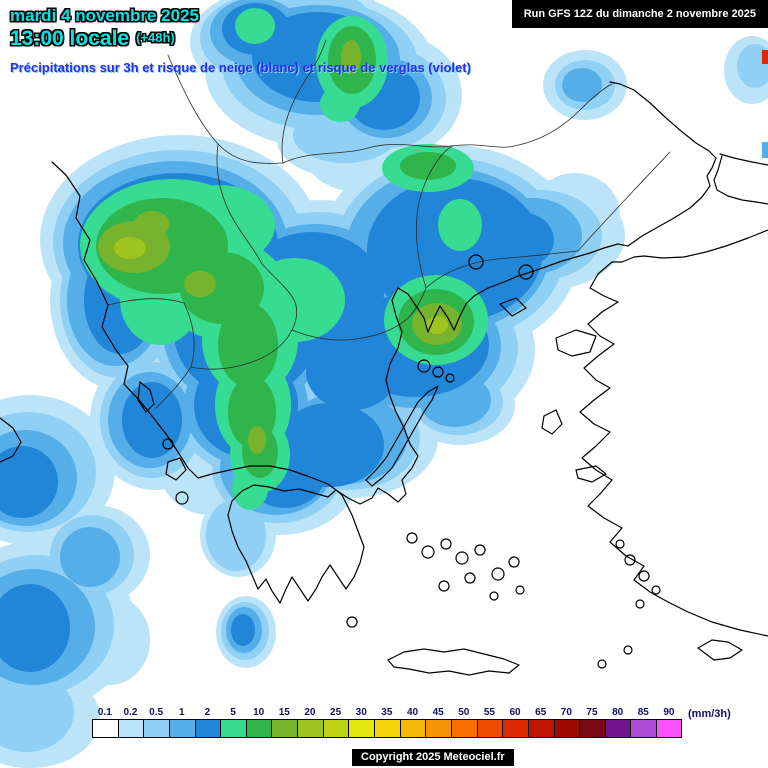 The image size is (768, 768). What do you see at coordinates (515, 712) in the screenshot?
I see `legend-tick-label: 60` at bounding box center [515, 712].